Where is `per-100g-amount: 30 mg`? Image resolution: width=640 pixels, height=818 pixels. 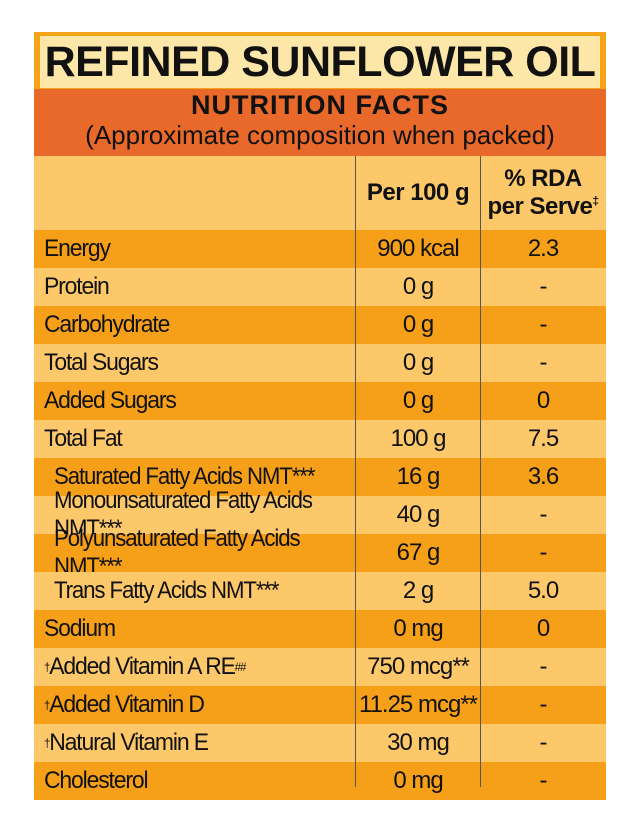
per-100g-amount: 30 mg is located at coordinates (418, 742).